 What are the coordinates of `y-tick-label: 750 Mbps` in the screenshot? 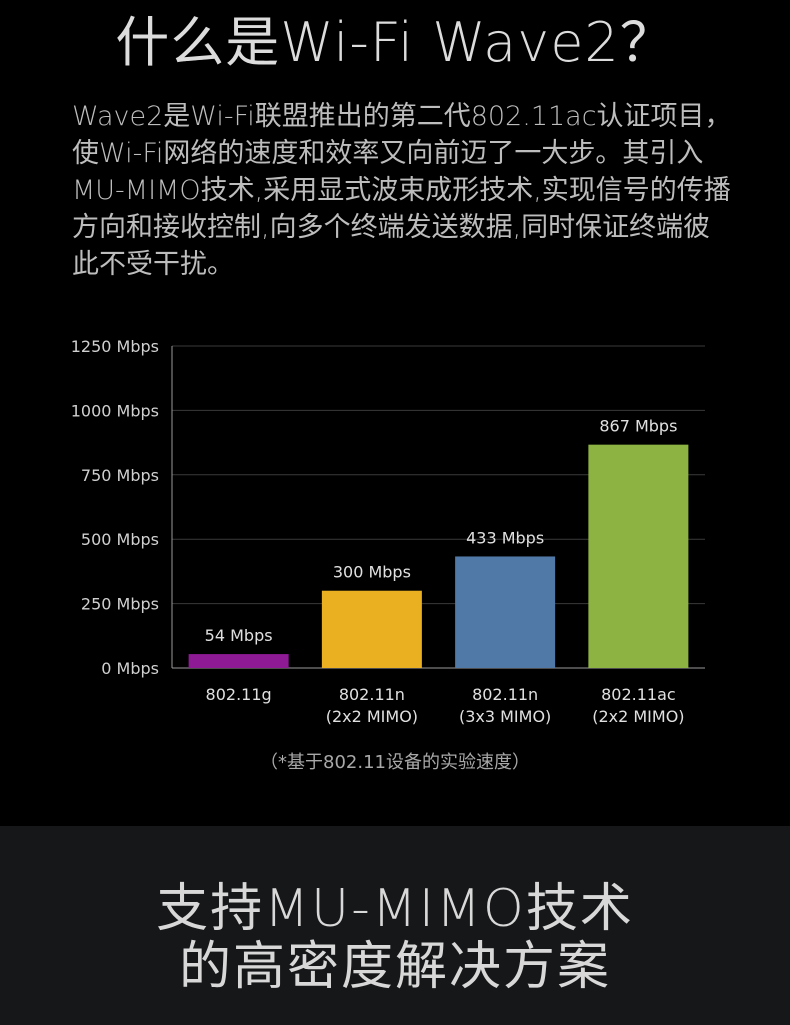 It's located at (120, 475).